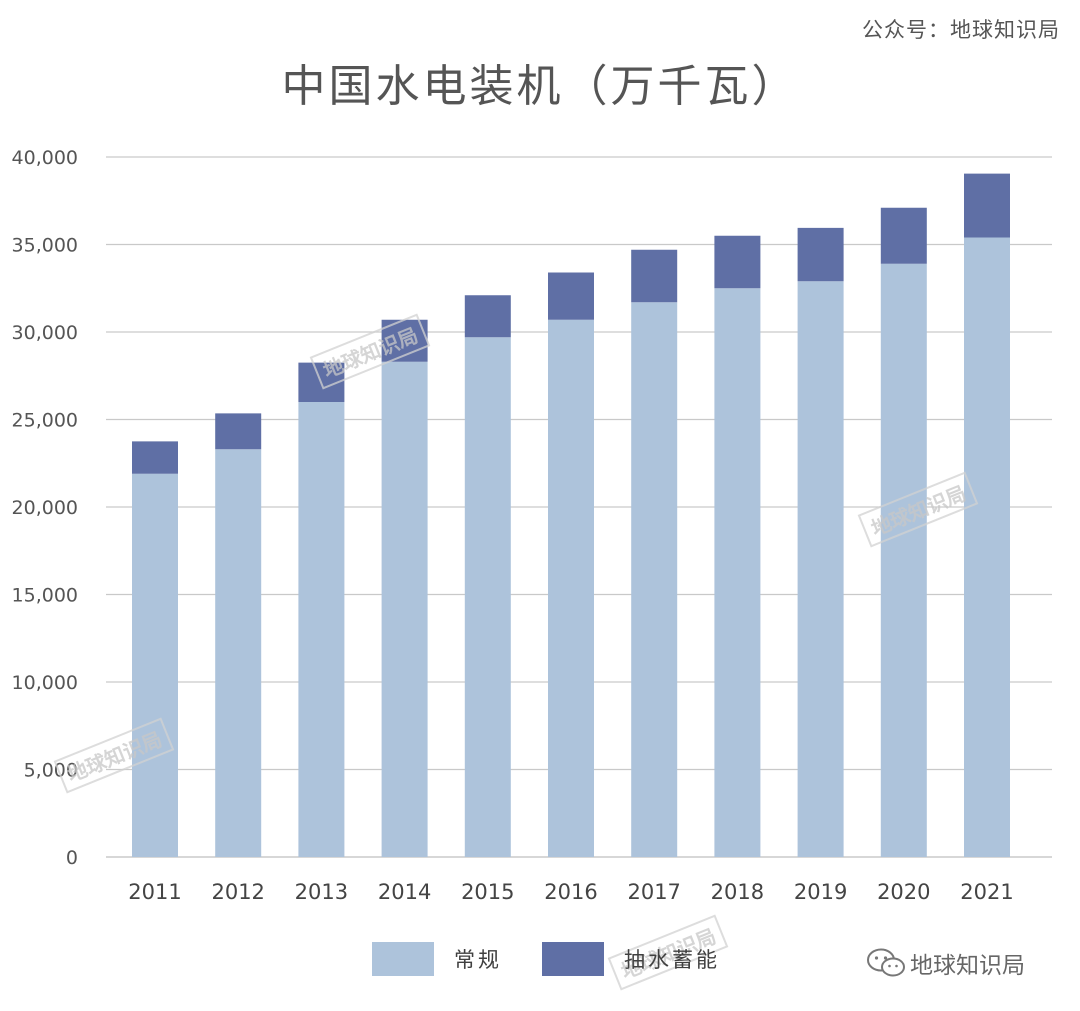  I want to click on legend-label-conventional: 常规, so click(478, 960).